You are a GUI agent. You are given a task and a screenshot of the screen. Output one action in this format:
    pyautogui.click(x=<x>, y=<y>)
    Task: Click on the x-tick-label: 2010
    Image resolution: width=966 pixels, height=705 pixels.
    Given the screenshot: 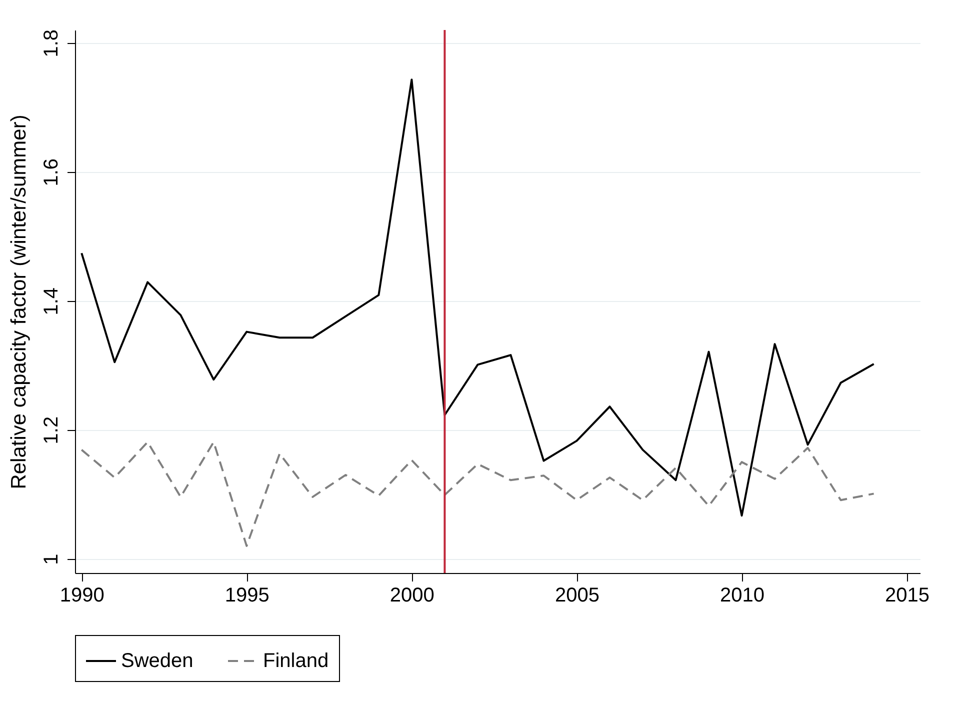 What is the action you would take?
    pyautogui.click(x=742, y=595)
    